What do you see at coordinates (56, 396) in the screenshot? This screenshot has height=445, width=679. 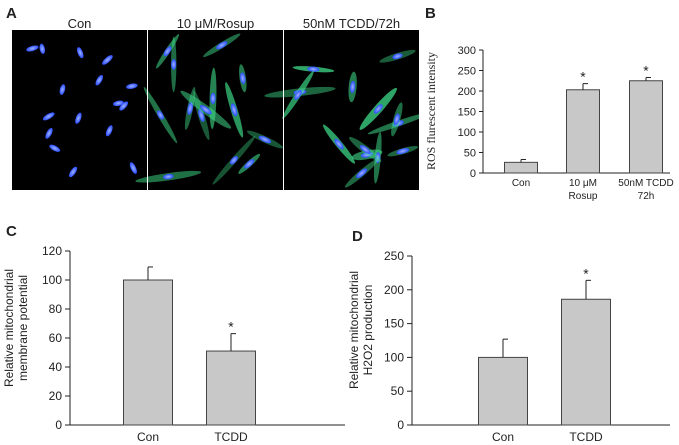 I see `y-tick-label: 20` at bounding box center [56, 396].